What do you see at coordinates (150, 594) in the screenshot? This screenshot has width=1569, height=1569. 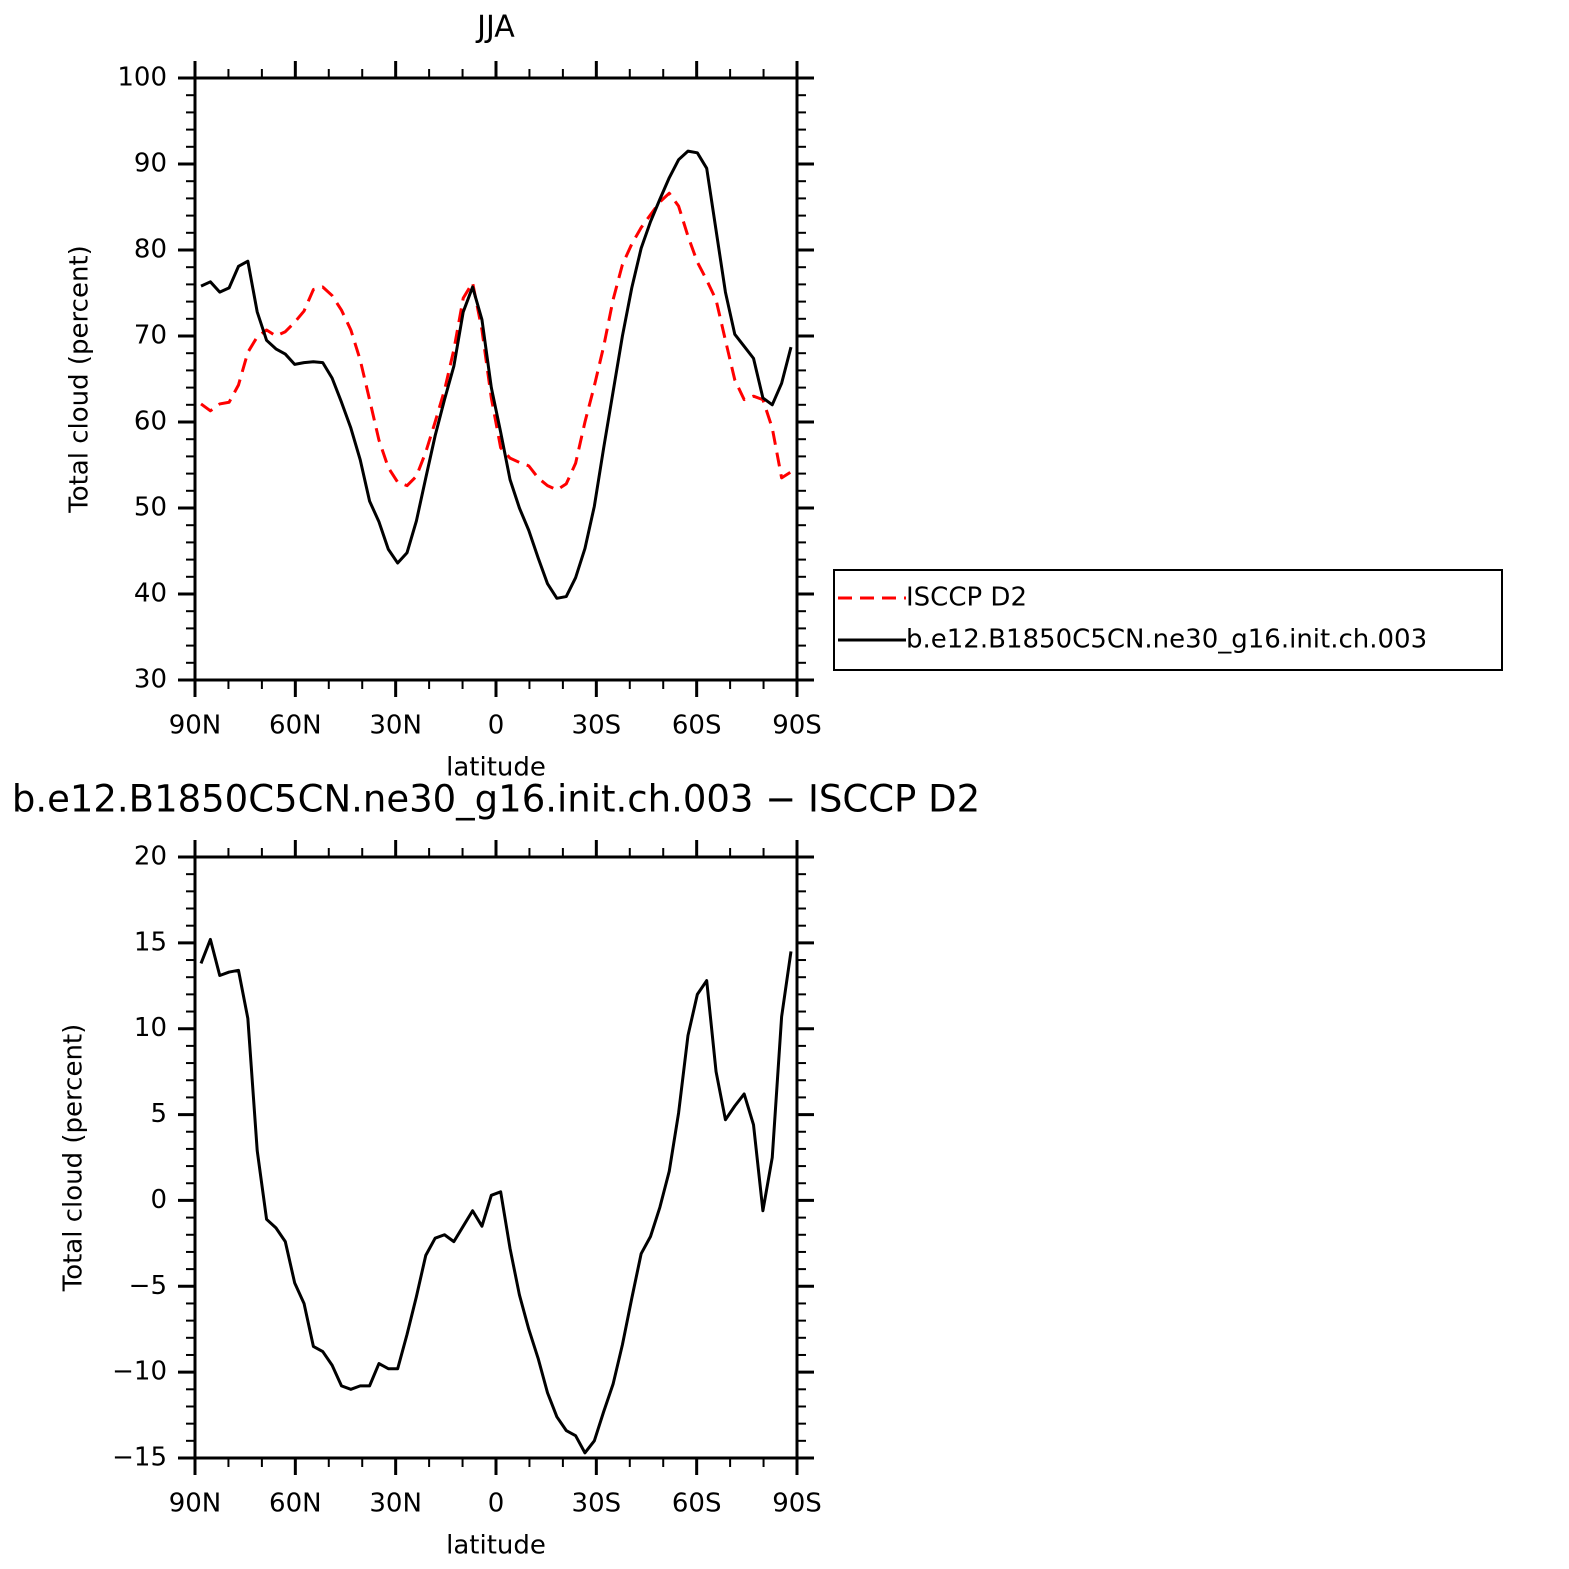 I see `y-tick-label: 40` at bounding box center [150, 594].